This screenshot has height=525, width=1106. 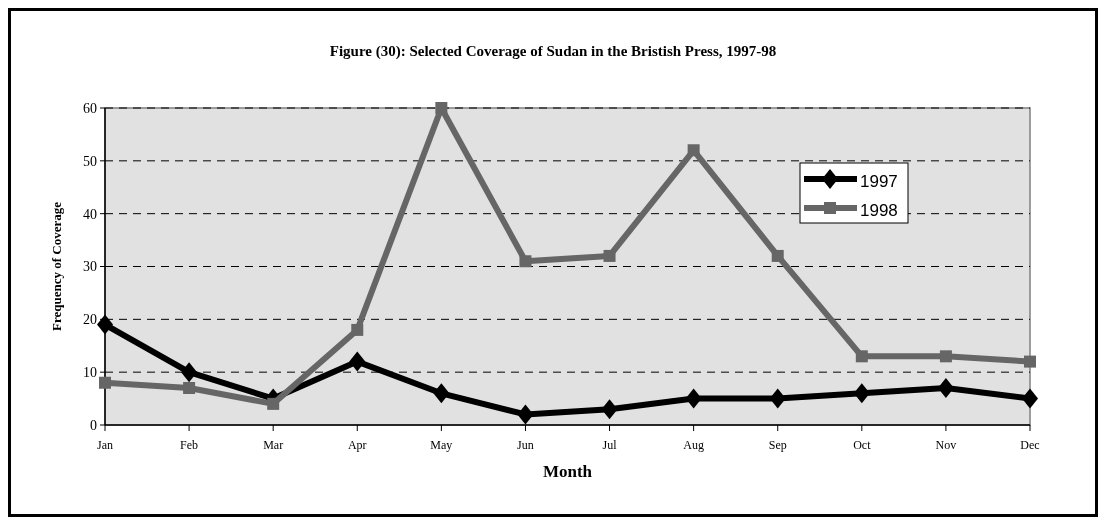 I want to click on chart-title: Figure (30): Selected Coverage of Sudan in the Bristish Press, 1997-98, so click(x=553, y=51).